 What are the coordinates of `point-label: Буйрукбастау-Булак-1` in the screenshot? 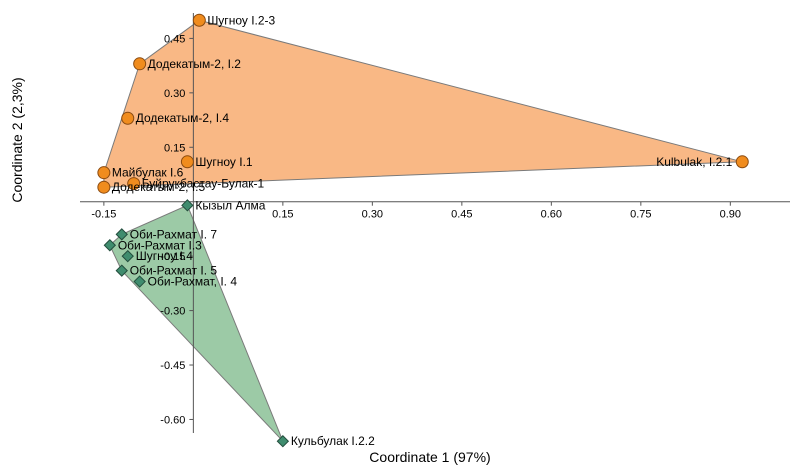 It's located at (203, 184).